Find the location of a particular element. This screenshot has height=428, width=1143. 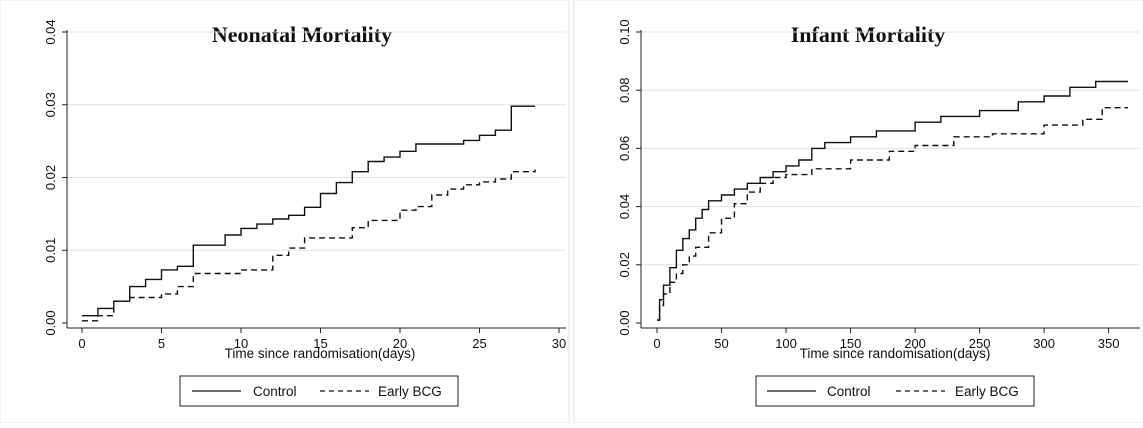

x-tick-label: 50 is located at coordinates (721, 343).